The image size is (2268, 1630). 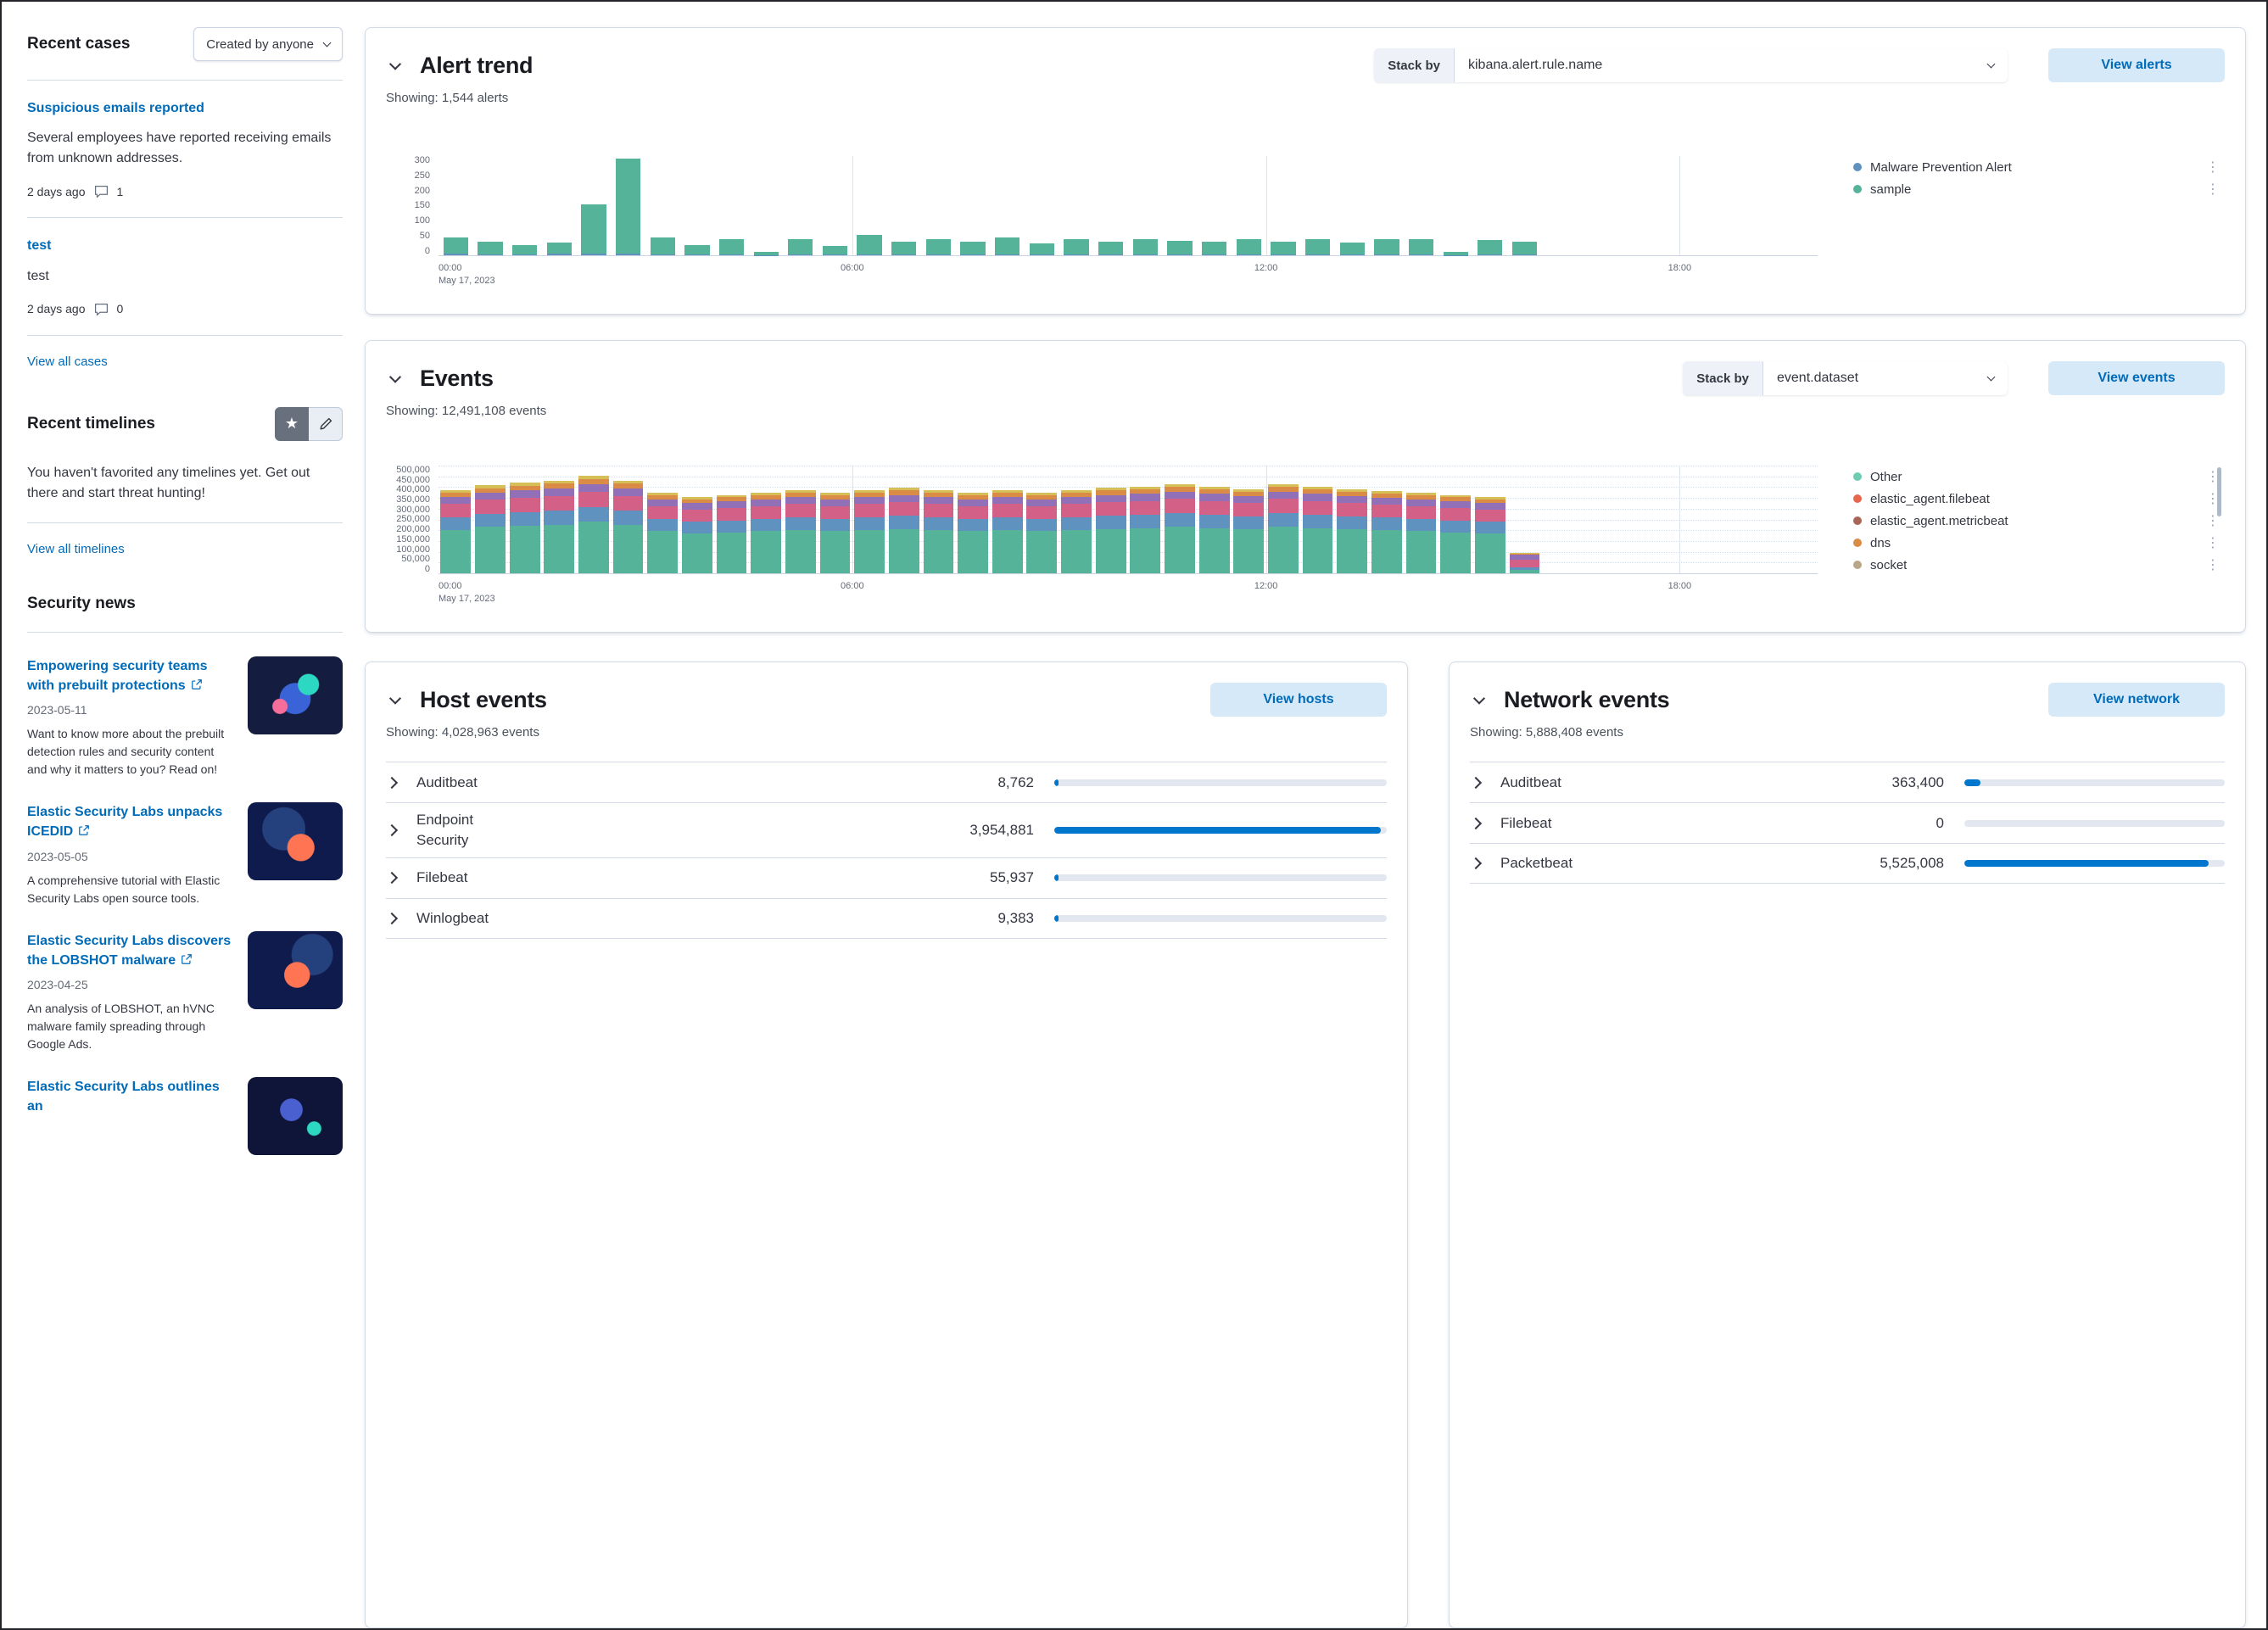 I want to click on legend-item: elastic_agent.metricbeat ⋮, so click(x=2039, y=521).